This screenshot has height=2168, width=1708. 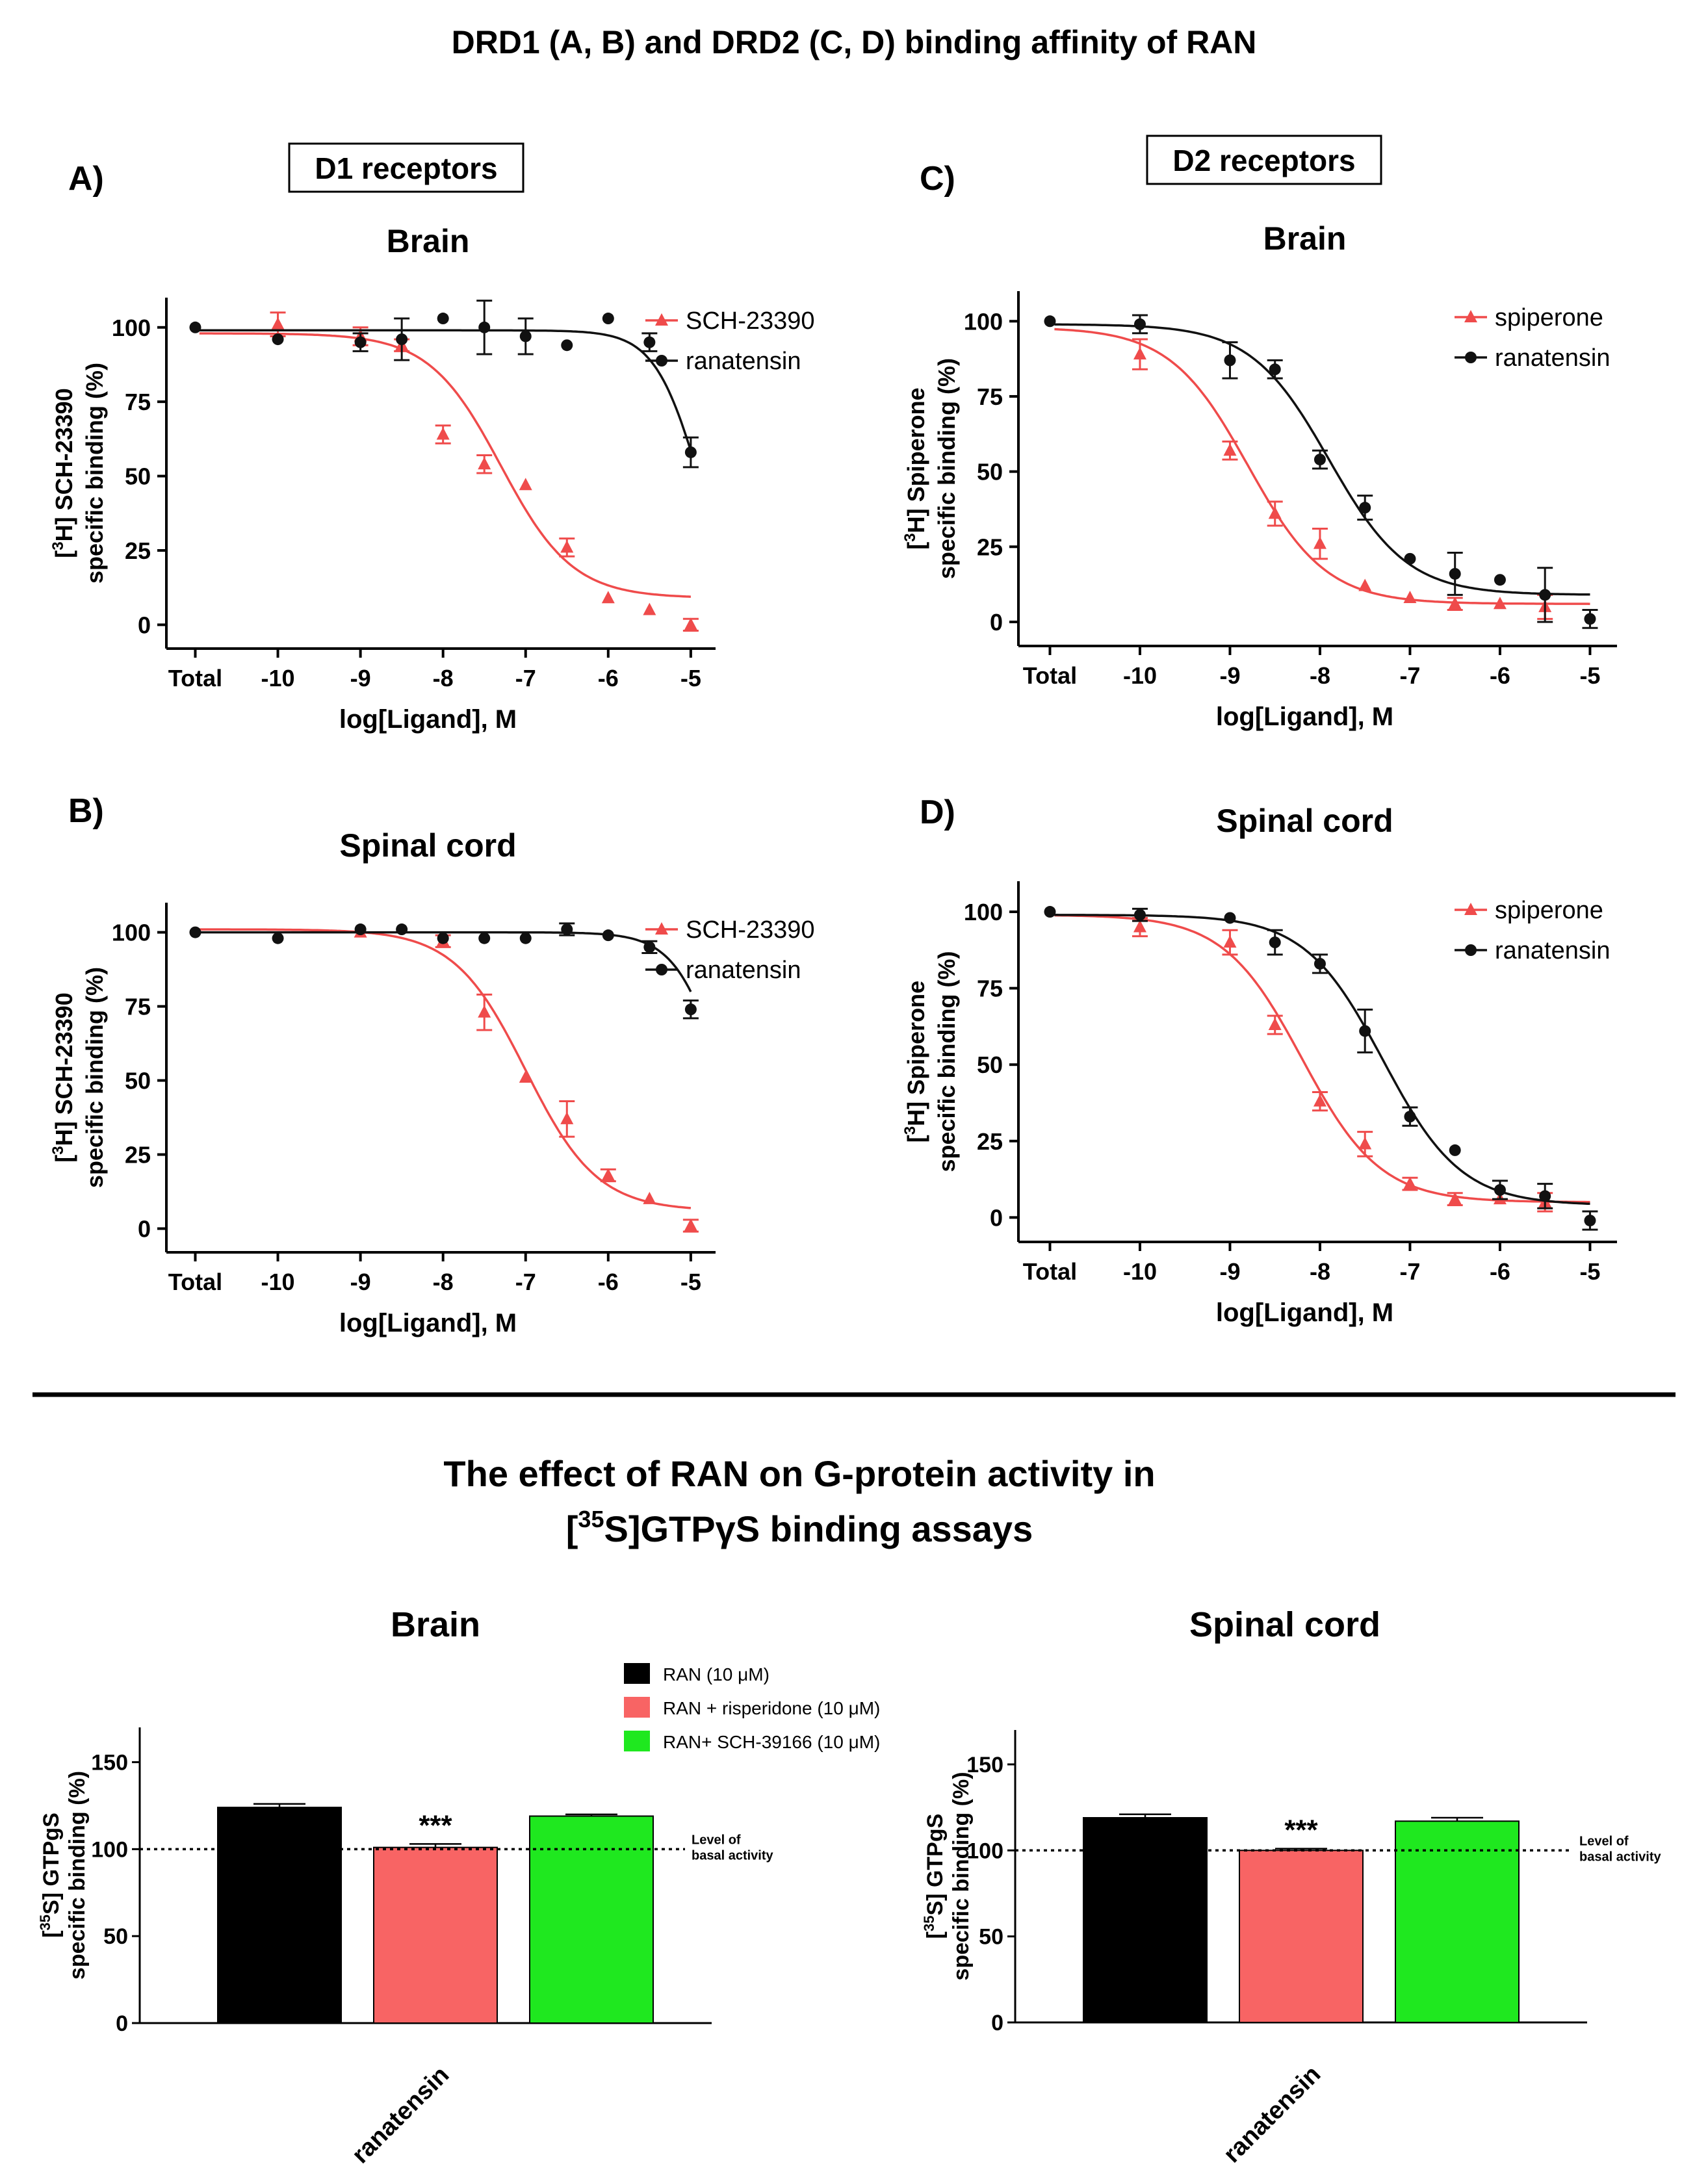 What do you see at coordinates (86, 179) in the screenshot?
I see `panel-label: A)` at bounding box center [86, 179].